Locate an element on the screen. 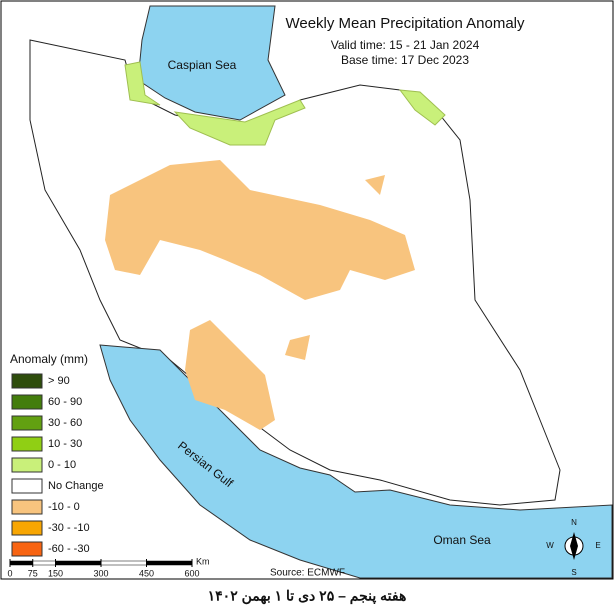 This screenshot has width=614, height=614. valid-time: Valid time: 15 - 21 Jan 2024 is located at coordinates (405, 45).